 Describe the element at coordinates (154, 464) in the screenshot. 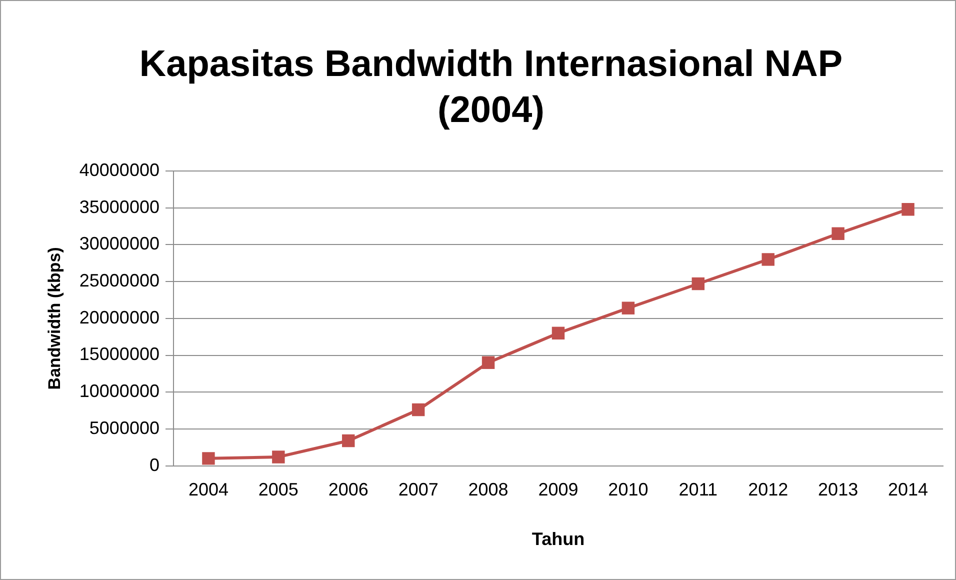

I see `y-tick-label: 0` at that location.